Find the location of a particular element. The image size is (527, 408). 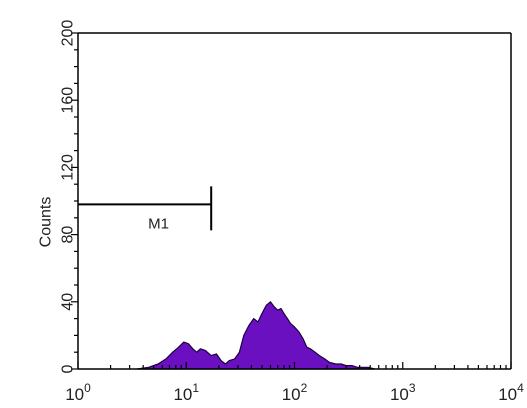

y-tick-label: 120 is located at coordinates (68, 167).